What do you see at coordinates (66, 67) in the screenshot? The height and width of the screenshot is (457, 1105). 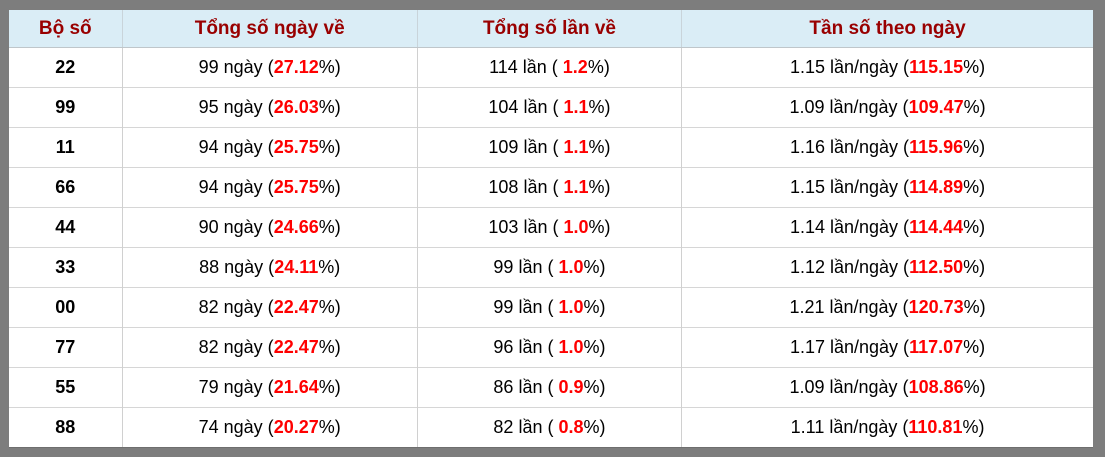 I see `pair-cell: 22` at bounding box center [66, 67].